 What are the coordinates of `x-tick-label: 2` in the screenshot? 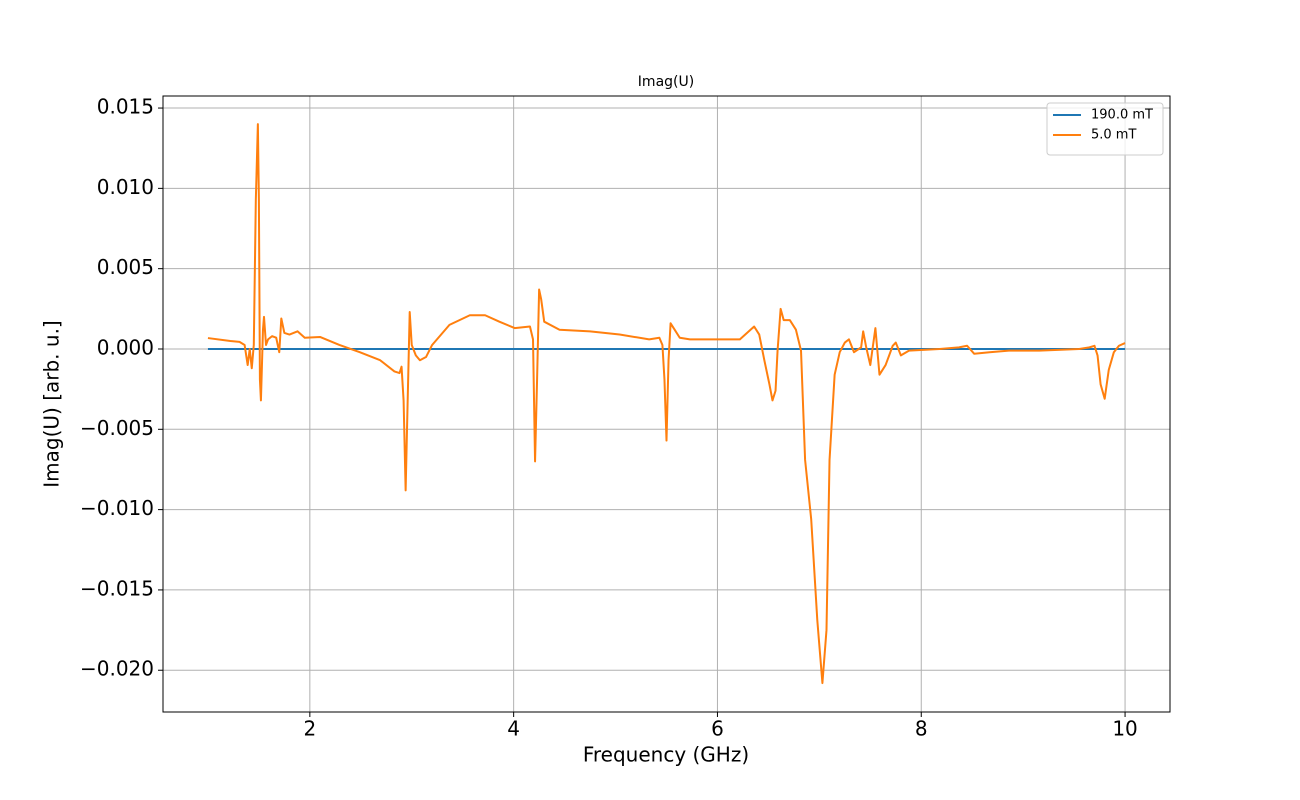 It's located at (309, 729).